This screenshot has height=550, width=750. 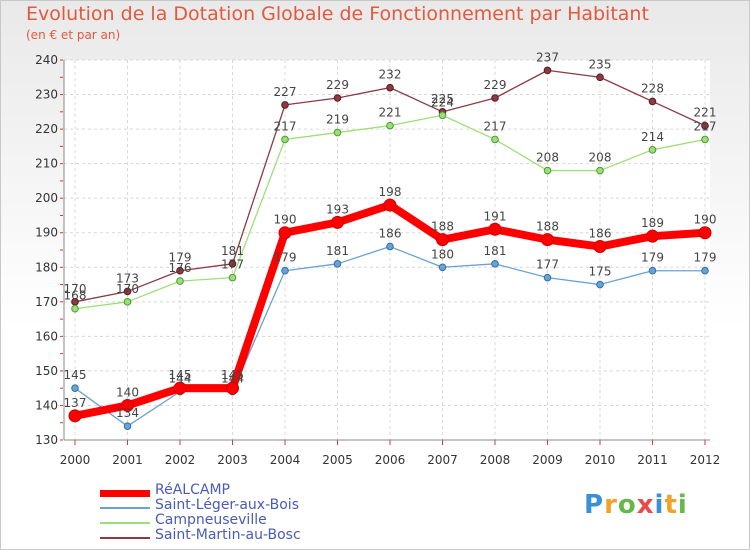 What do you see at coordinates (337, 460) in the screenshot?
I see `x-tick-label: 2005` at bounding box center [337, 460].